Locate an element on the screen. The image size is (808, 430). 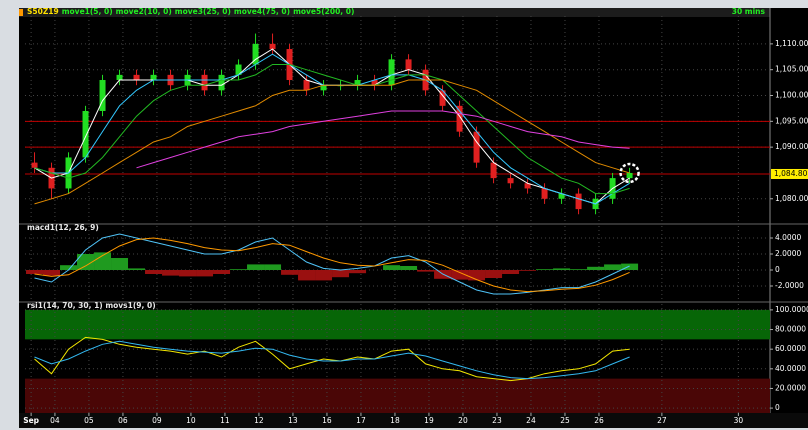
y-tick-label: 20.0000 is located at coordinates (790, 387).